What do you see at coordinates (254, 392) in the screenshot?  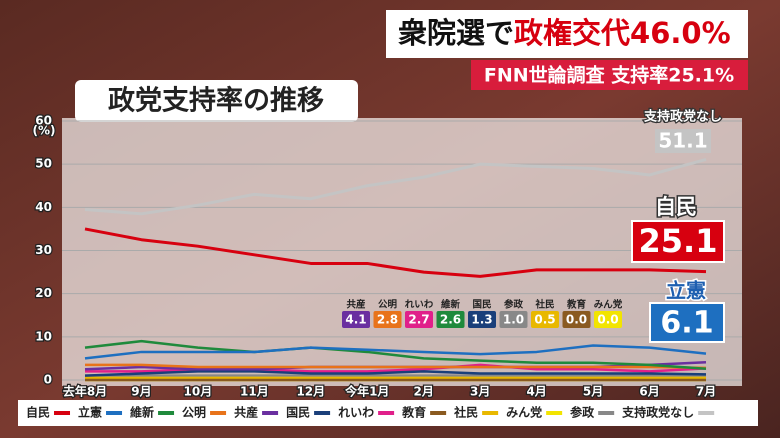 I see `x-tick-label: 11月` at bounding box center [254, 392].